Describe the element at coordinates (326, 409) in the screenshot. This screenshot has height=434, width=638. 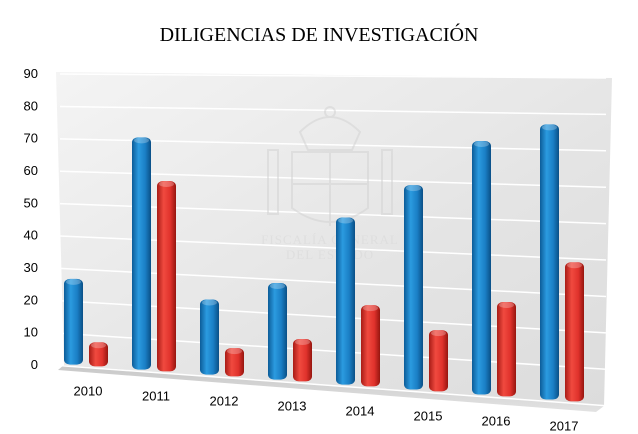
I see `x-axis: 2010 2011 2012 2013 2014 2015 2016 2017` at that location.